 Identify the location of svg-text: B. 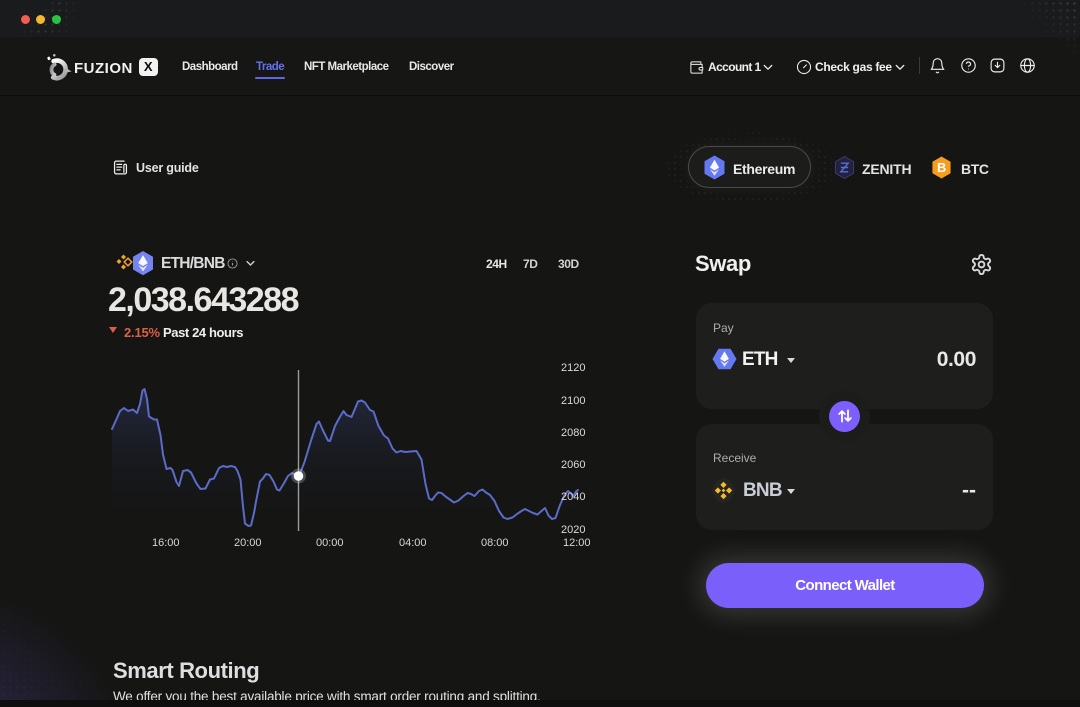
(941, 167).